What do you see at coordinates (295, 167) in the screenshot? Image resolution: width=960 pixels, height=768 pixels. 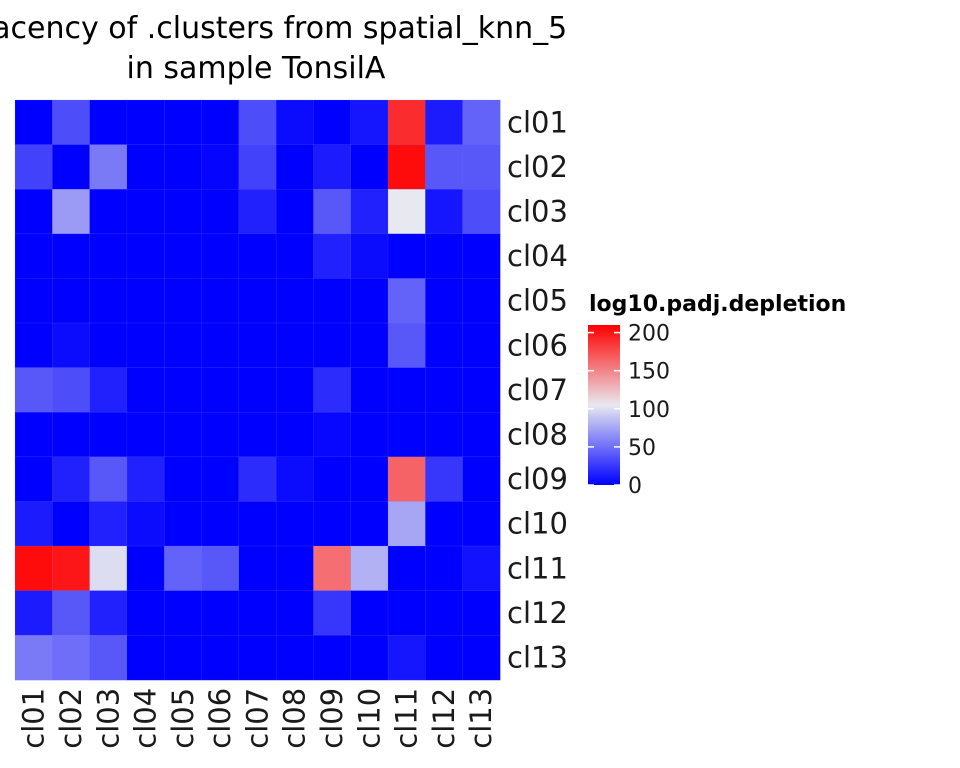 I see `heatmap-cell-cl02-cl08` at bounding box center [295, 167].